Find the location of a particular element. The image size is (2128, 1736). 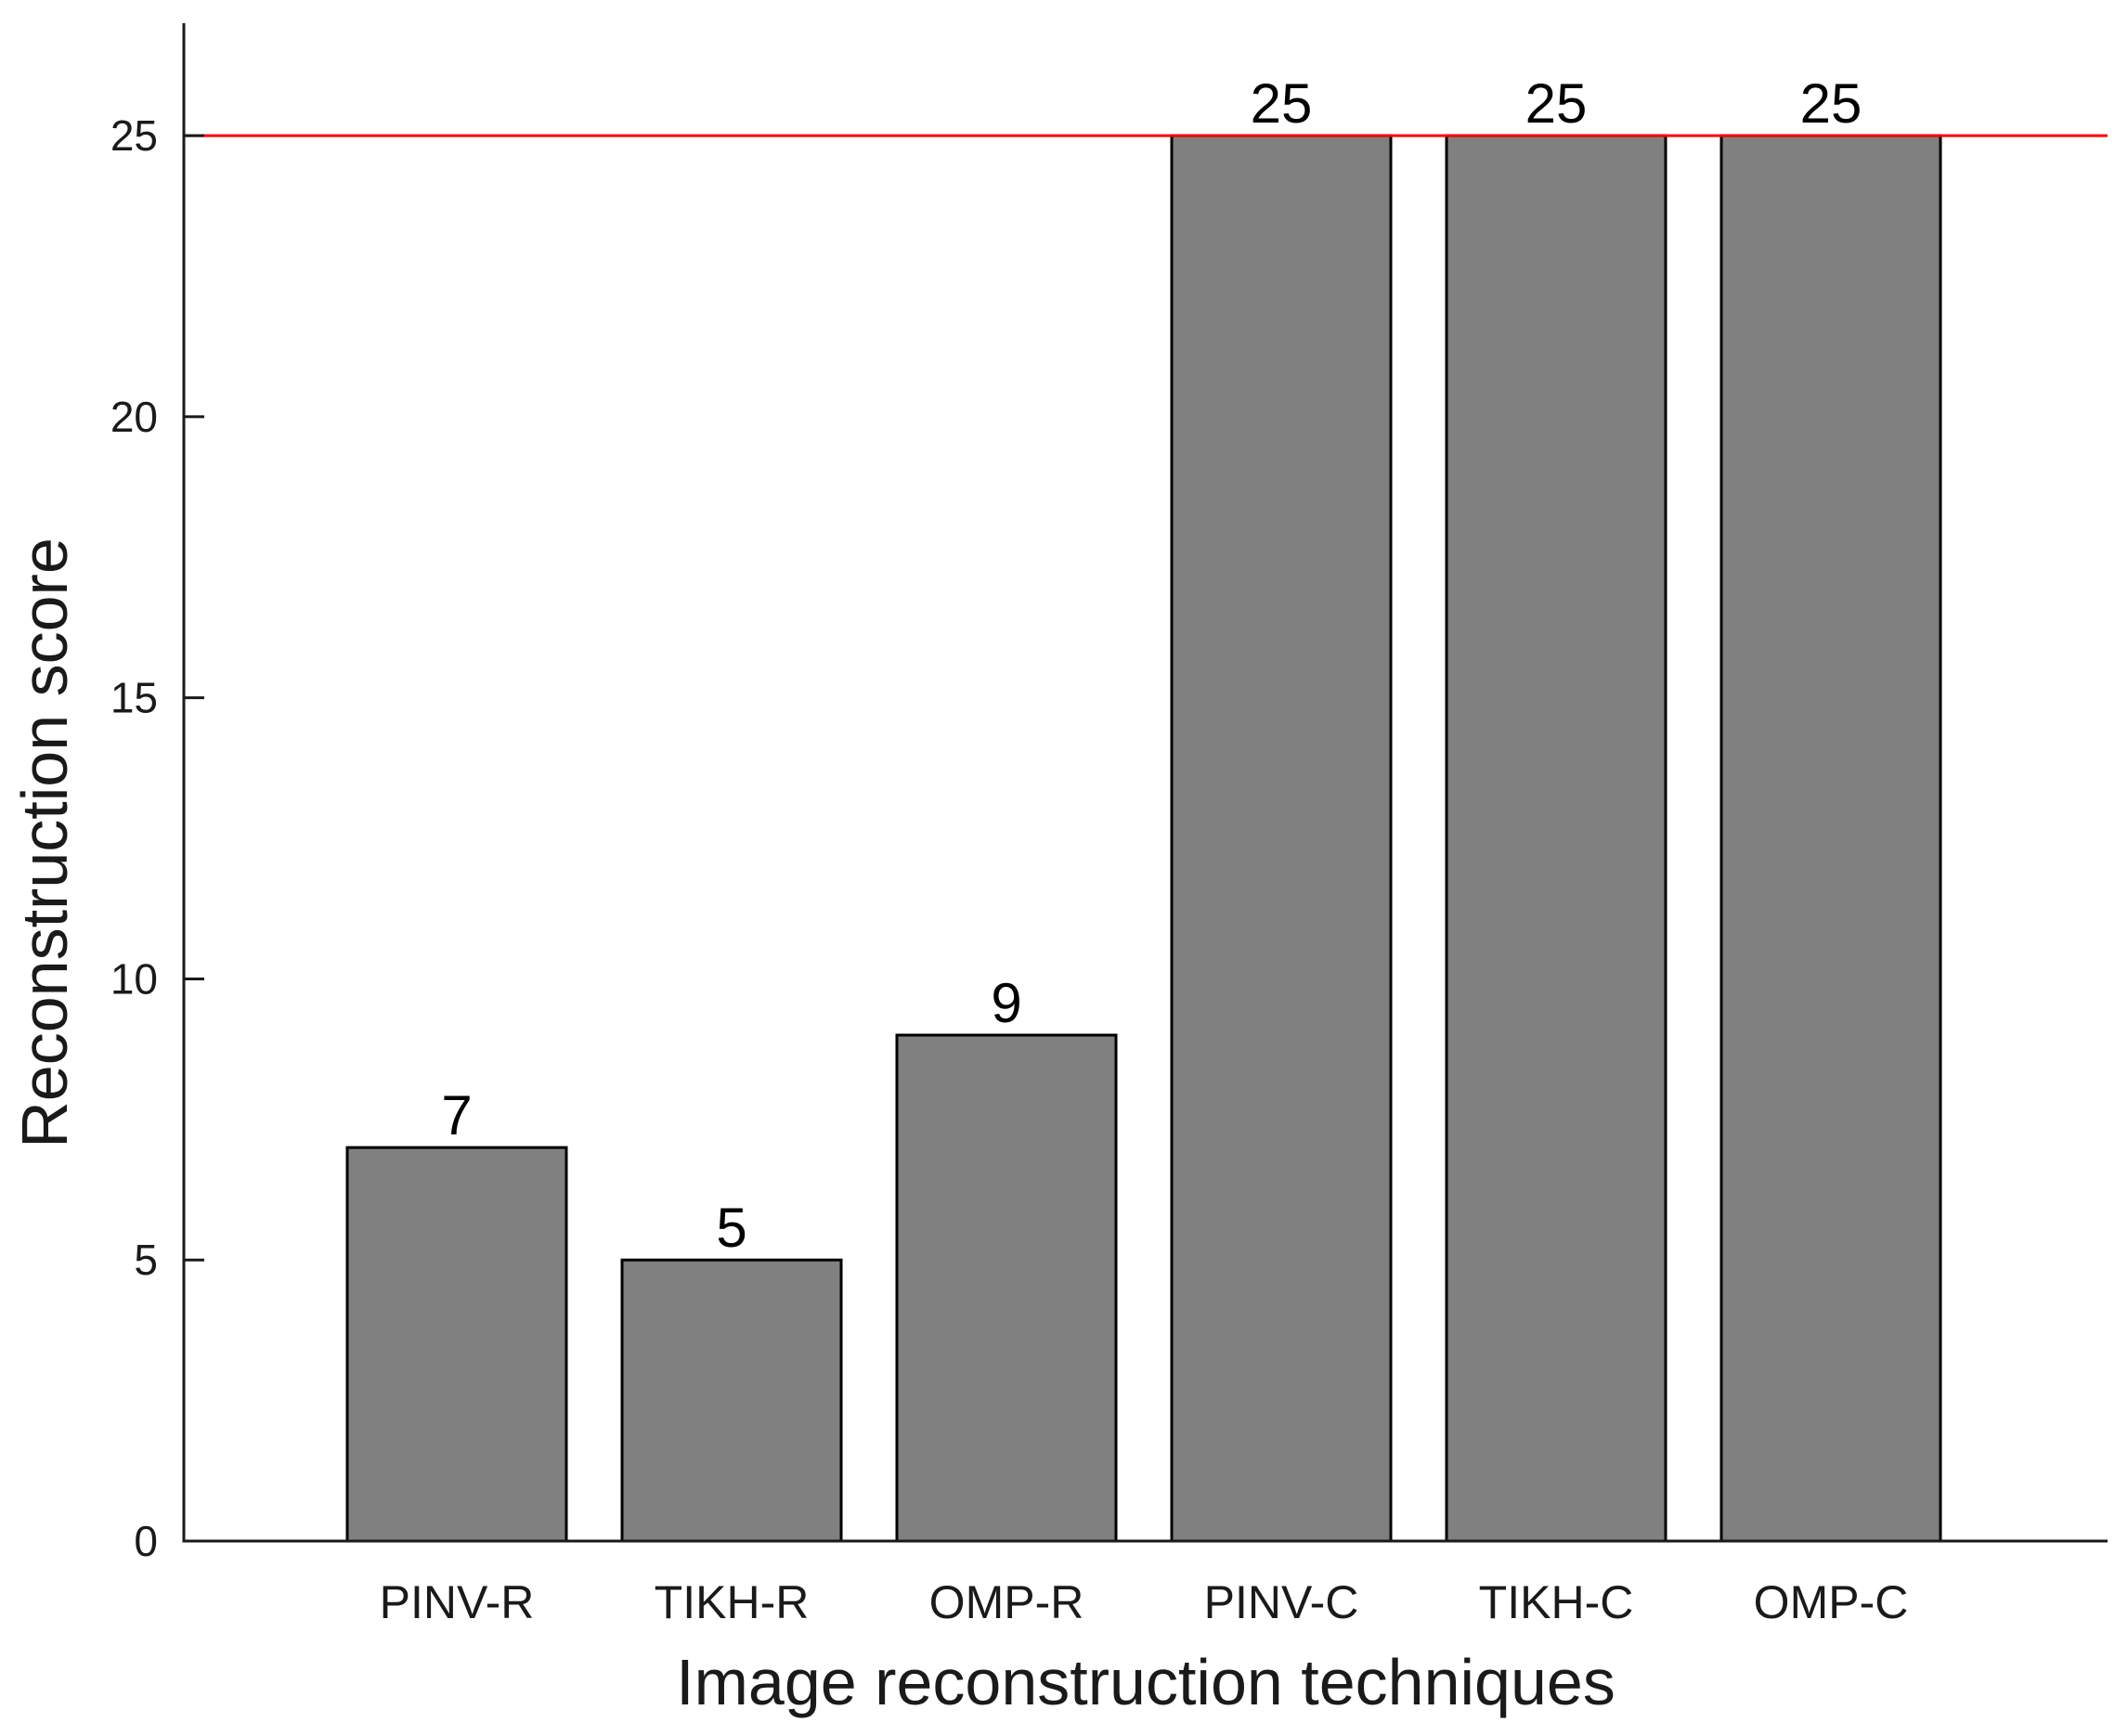

bar-omp-c is located at coordinates (1830, 838).